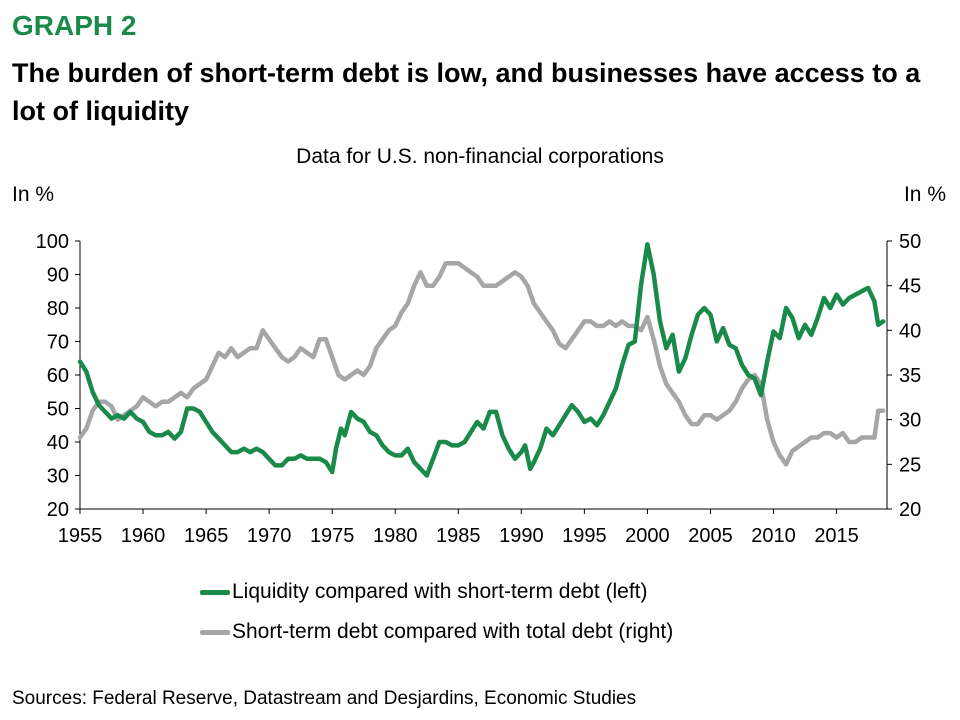 The width and height of the screenshot is (960, 720). What do you see at coordinates (58, 443) in the screenshot?
I see `left-tick-label: 40` at bounding box center [58, 443].